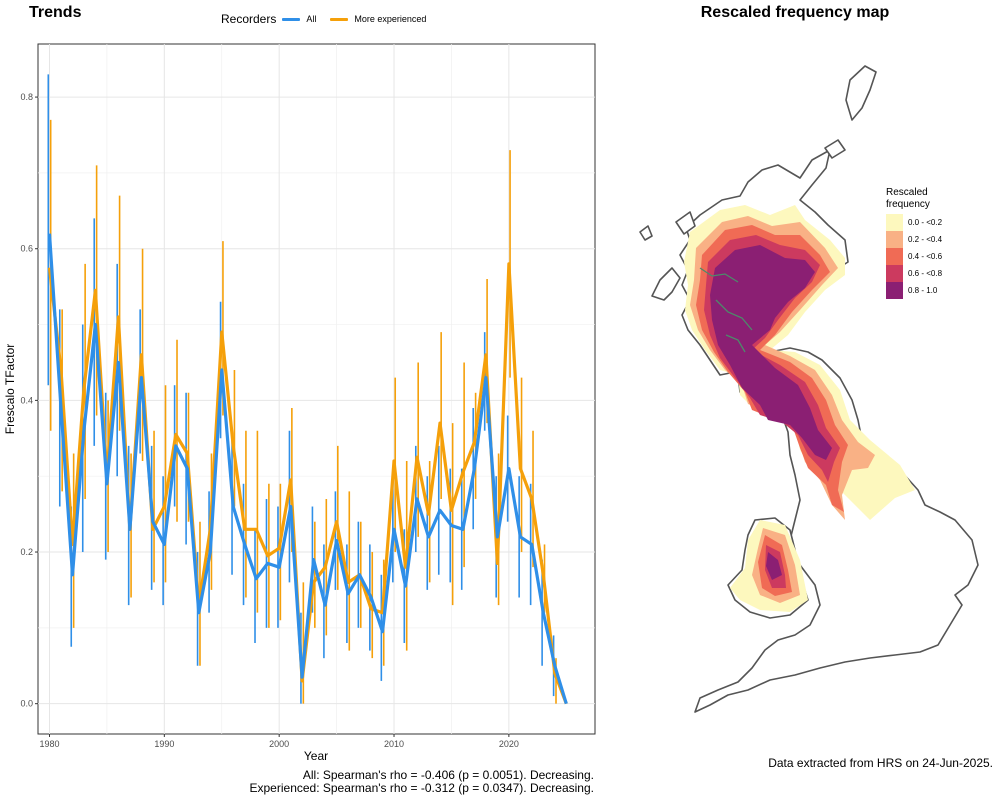 The height and width of the screenshot is (800, 1000). I want to click on x-tick-label: 1990, so click(164, 744).